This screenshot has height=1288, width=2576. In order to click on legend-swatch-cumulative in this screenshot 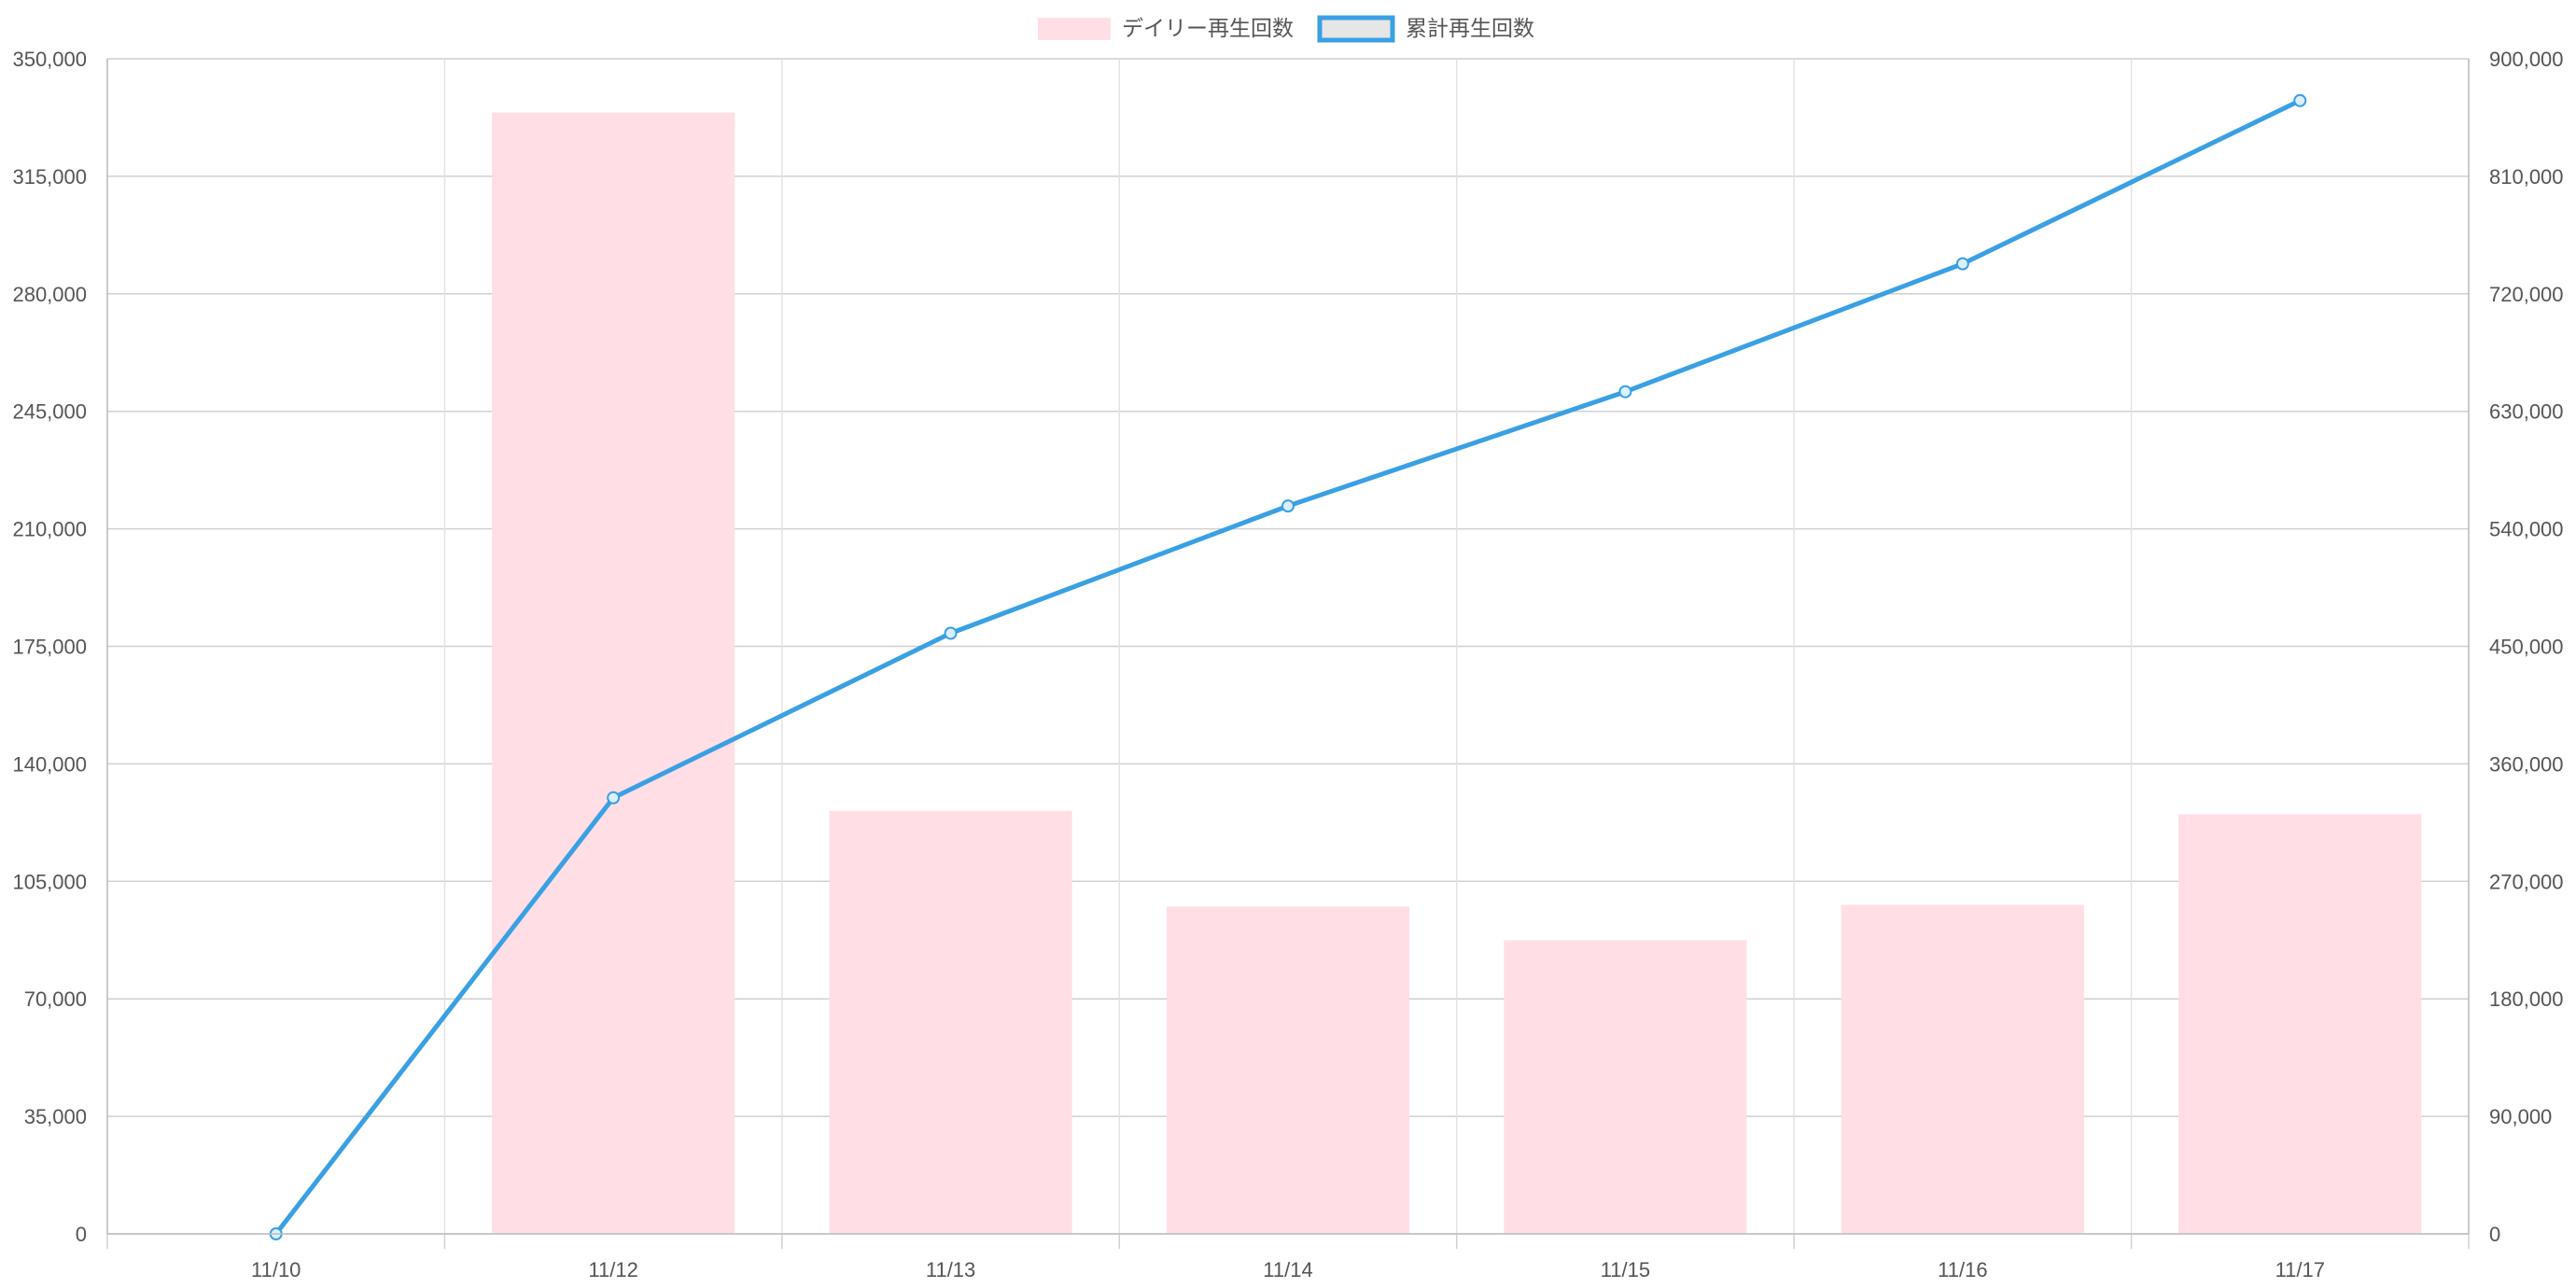, I will do `click(1356, 29)`.